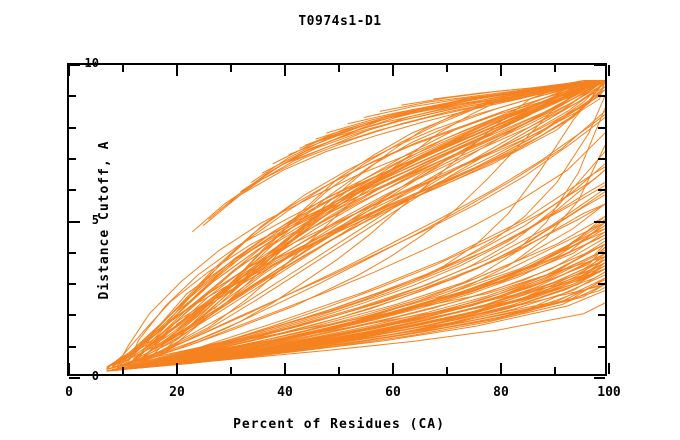 The height and width of the screenshot is (440, 680). I want to click on y-tick-label: 5, so click(95, 219).